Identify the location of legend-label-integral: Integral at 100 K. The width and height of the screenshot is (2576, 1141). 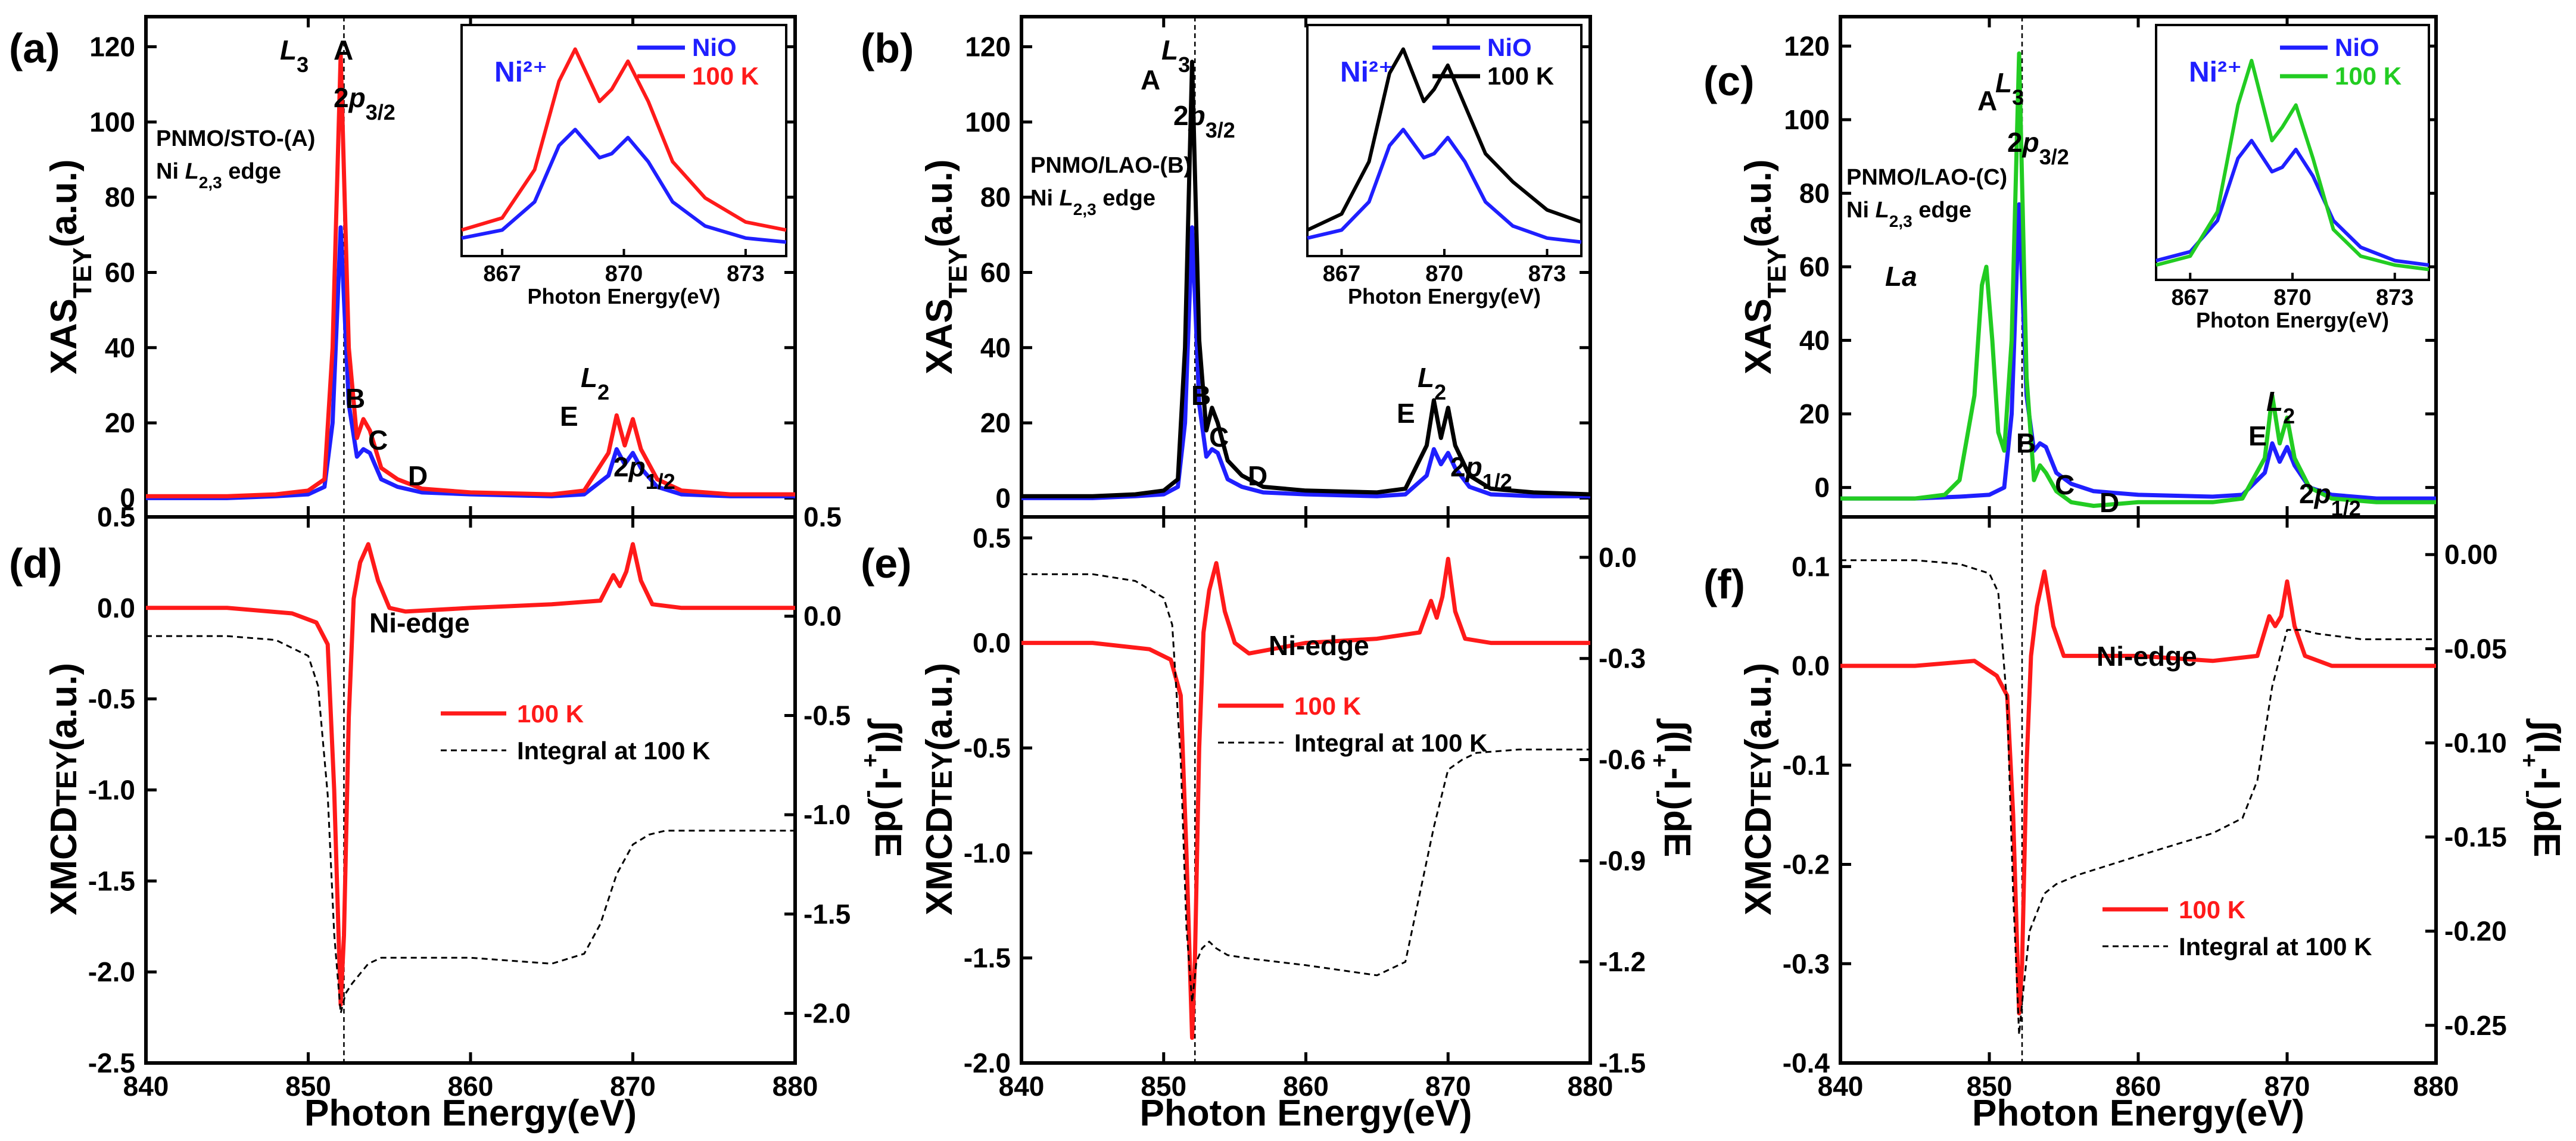
(613, 751).